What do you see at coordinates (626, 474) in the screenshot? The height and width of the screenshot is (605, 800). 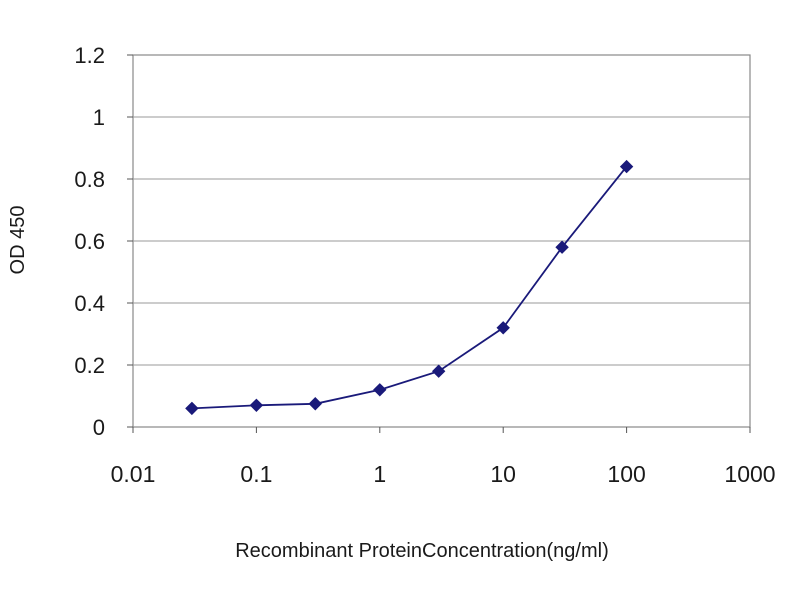 I see `x-tick-label: 100` at bounding box center [626, 474].